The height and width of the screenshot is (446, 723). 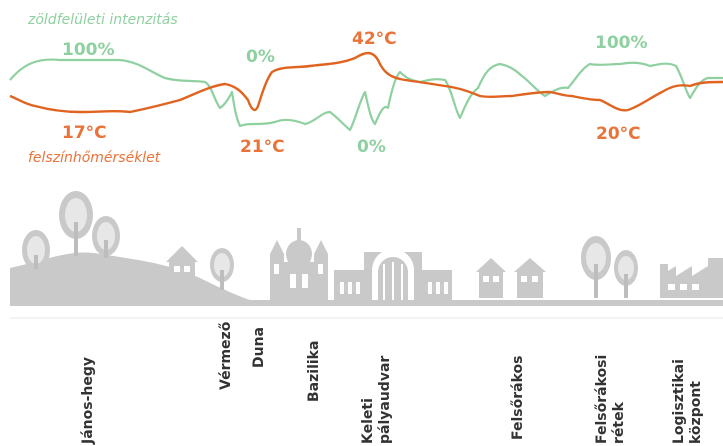 What do you see at coordinates (366, 303) in the screenshot?
I see `ground-strip` at bounding box center [366, 303].